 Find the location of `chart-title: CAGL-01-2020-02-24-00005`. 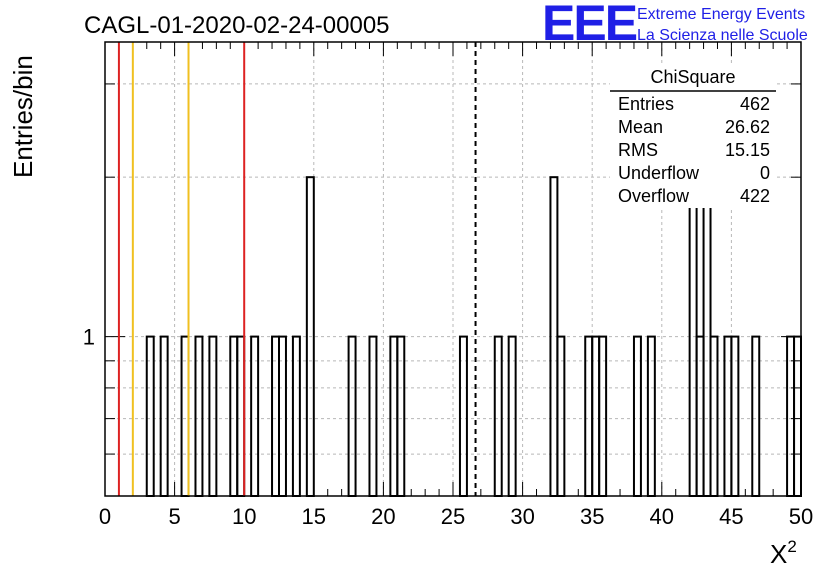

chart-title: CAGL-01-2020-02-24-00005 is located at coordinates (237, 25).